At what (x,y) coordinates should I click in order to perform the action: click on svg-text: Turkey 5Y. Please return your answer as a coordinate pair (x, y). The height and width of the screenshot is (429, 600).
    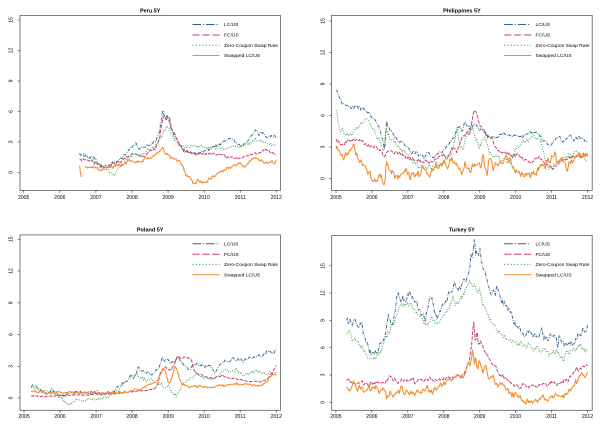
    Looking at the image, I should click on (462, 231).